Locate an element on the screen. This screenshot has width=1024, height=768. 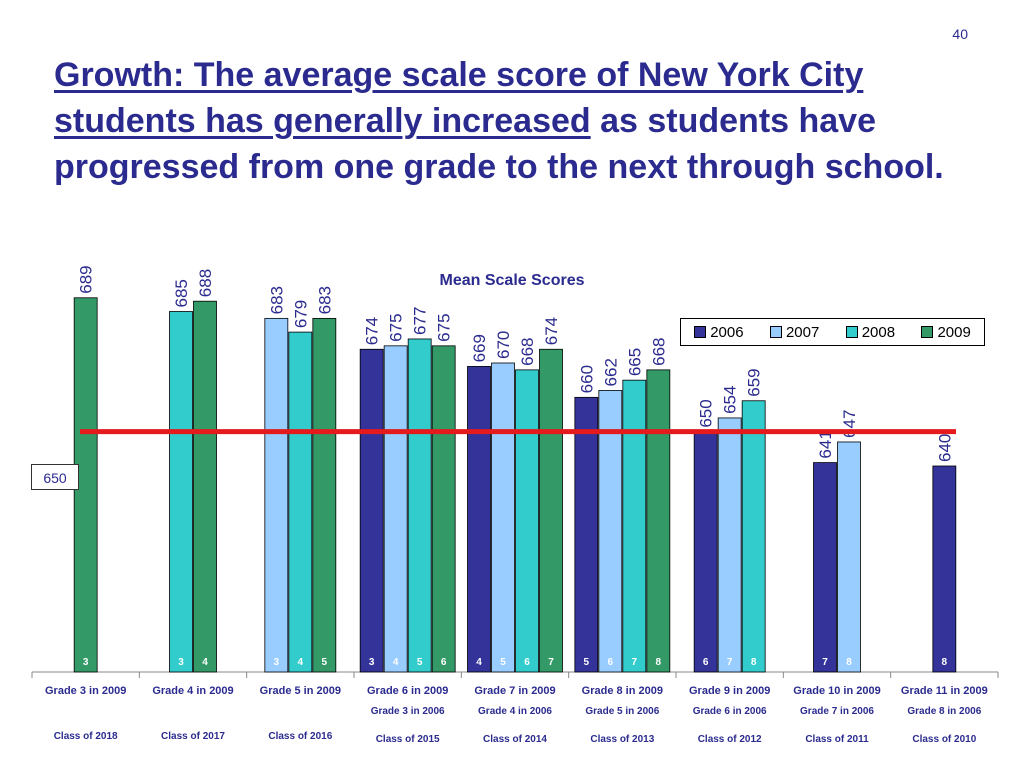
grade-2006-label: Grade 8 in 2006 is located at coordinates (944, 711).